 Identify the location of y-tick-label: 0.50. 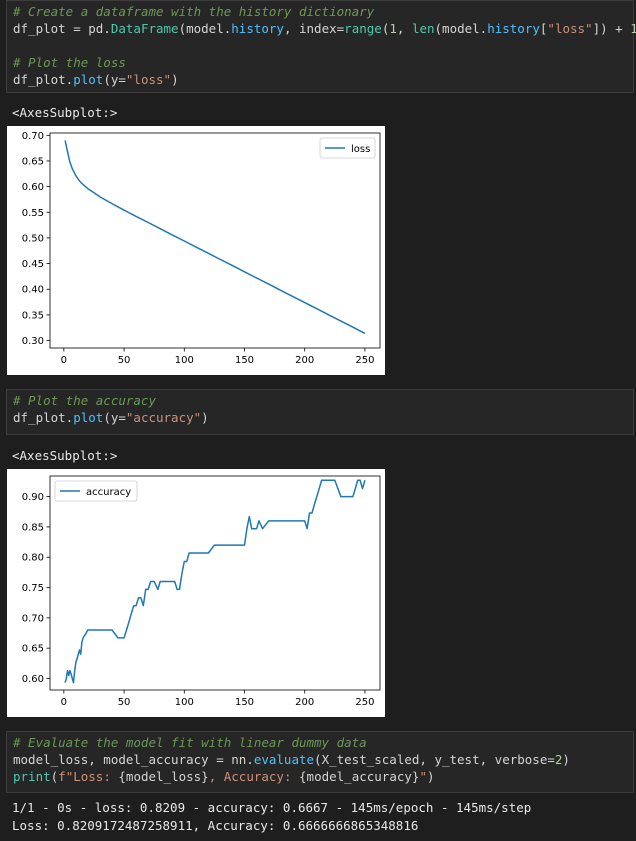
(33, 238).